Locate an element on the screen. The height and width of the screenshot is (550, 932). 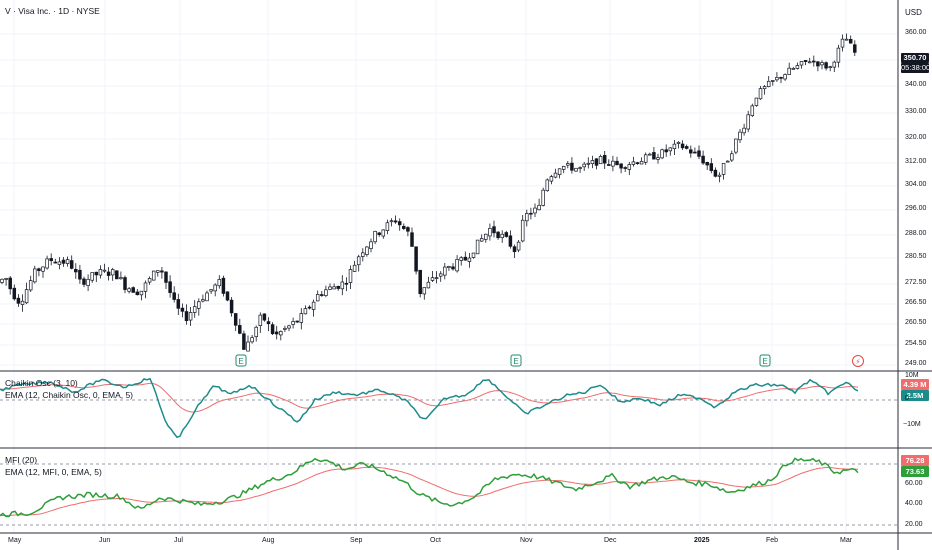
mfi-line is located at coordinates (429, 487).